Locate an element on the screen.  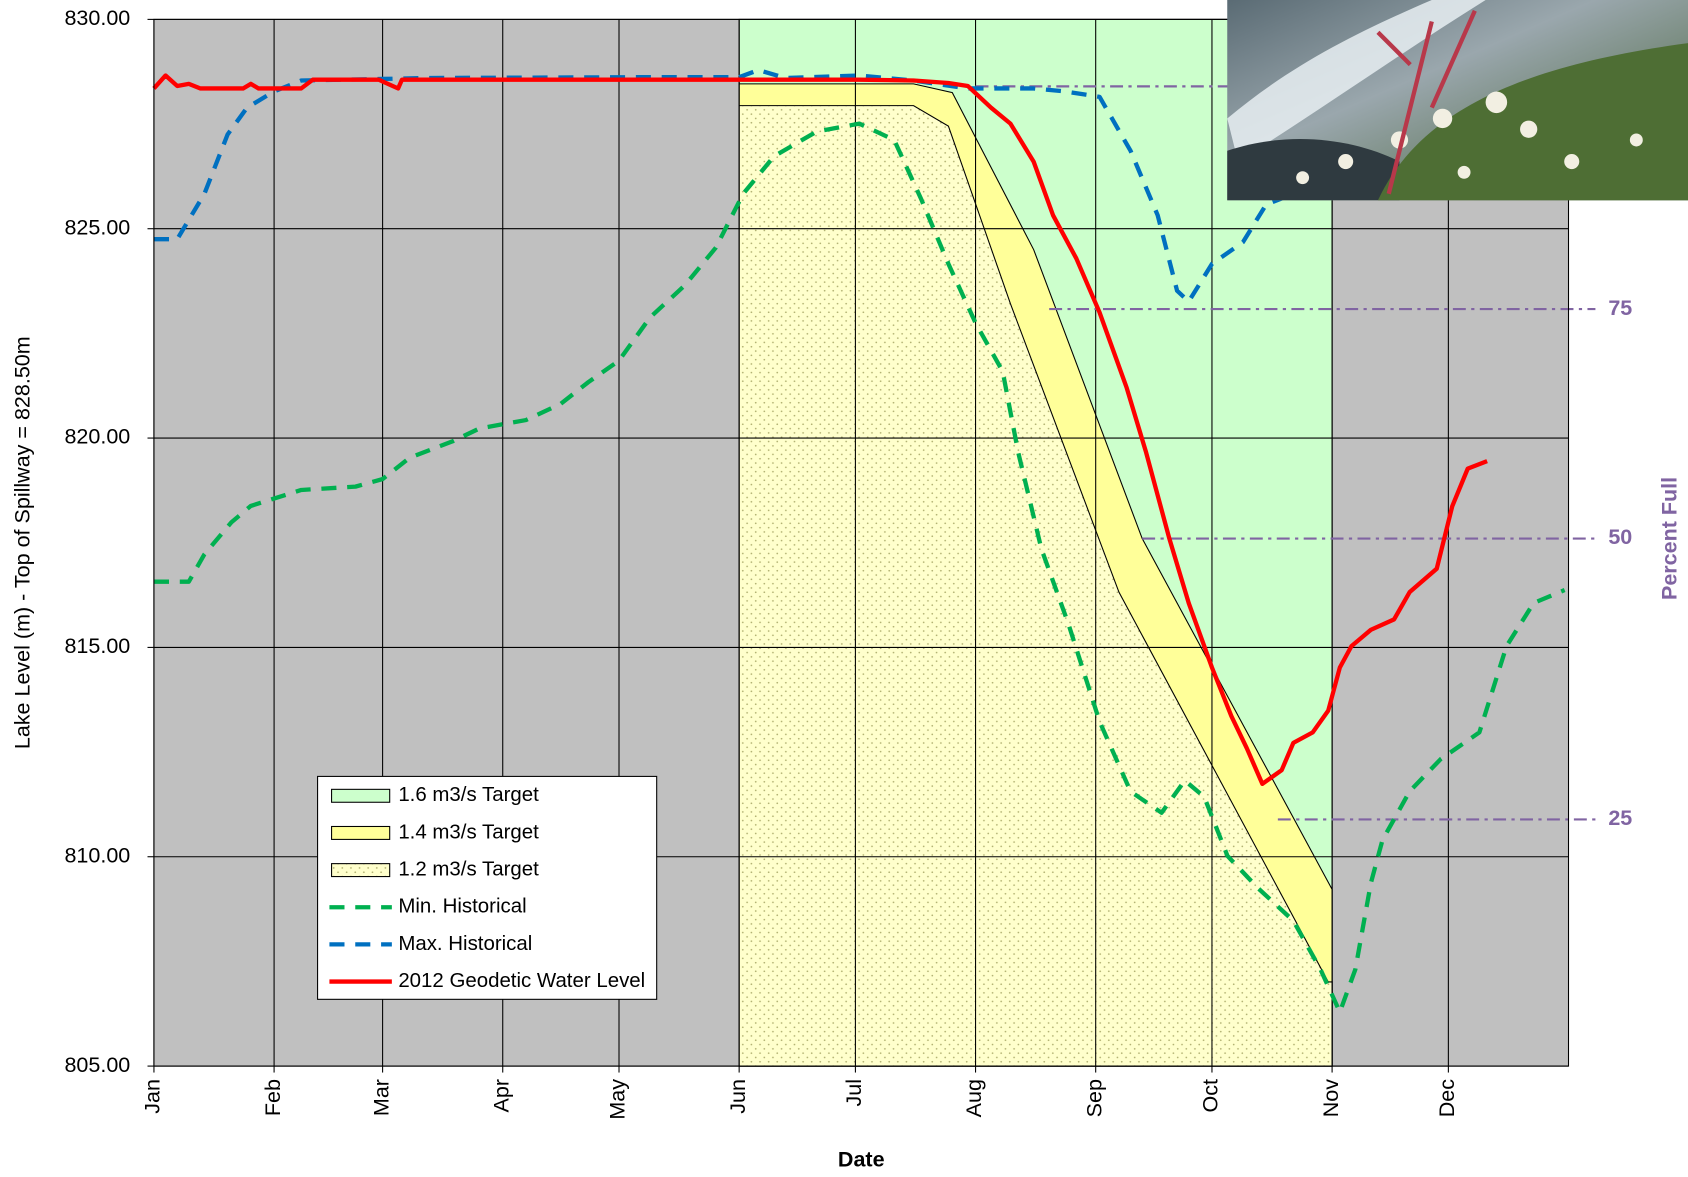
x-tick-label: Sep is located at coordinates (1094, 1098).